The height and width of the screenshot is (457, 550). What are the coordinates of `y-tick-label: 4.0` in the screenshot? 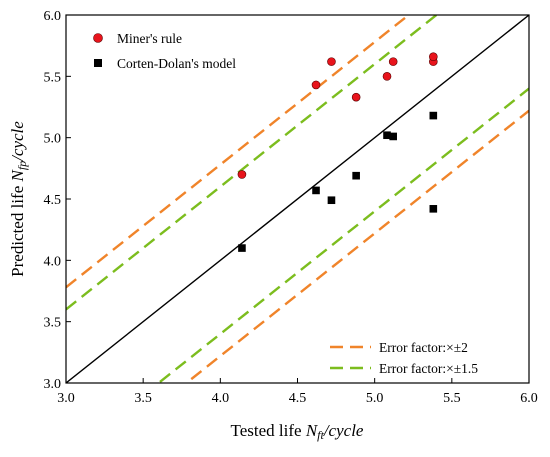 It's located at (53, 261).